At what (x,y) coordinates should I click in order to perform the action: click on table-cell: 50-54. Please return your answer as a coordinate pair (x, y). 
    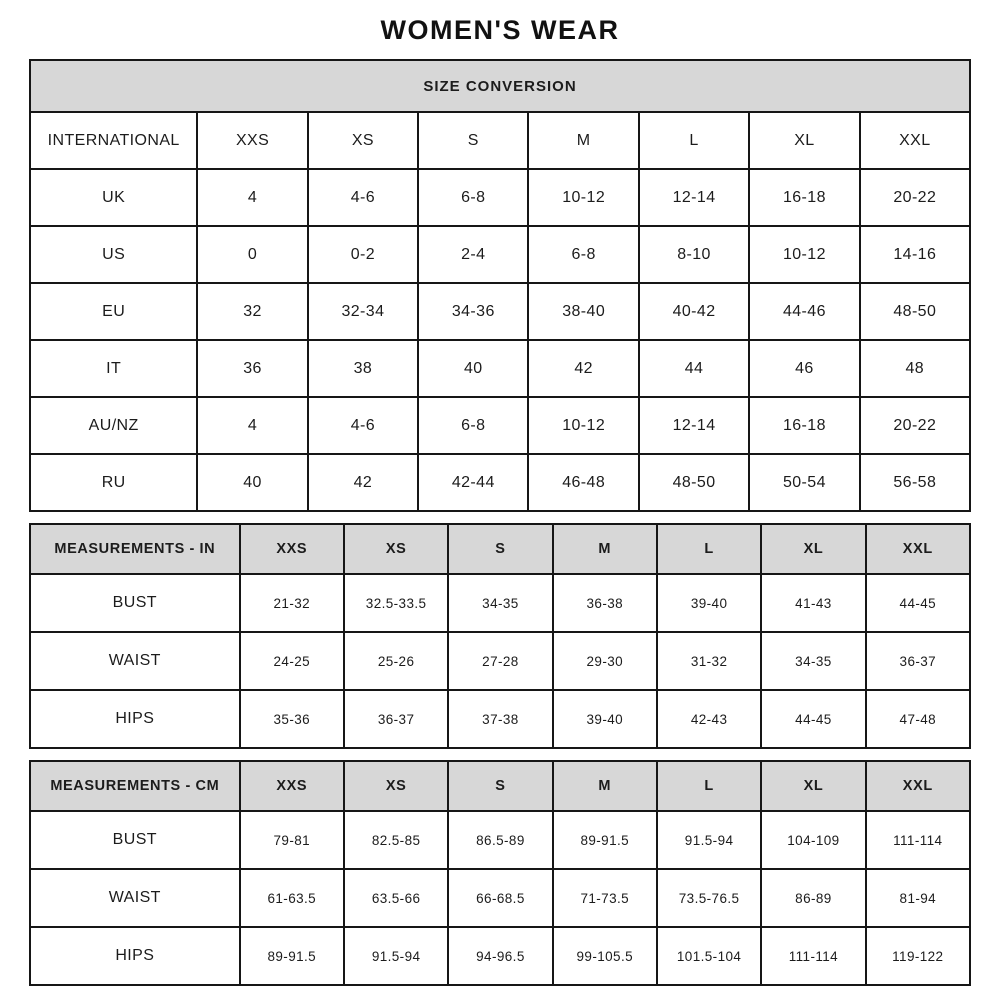
    Looking at the image, I should click on (804, 482).